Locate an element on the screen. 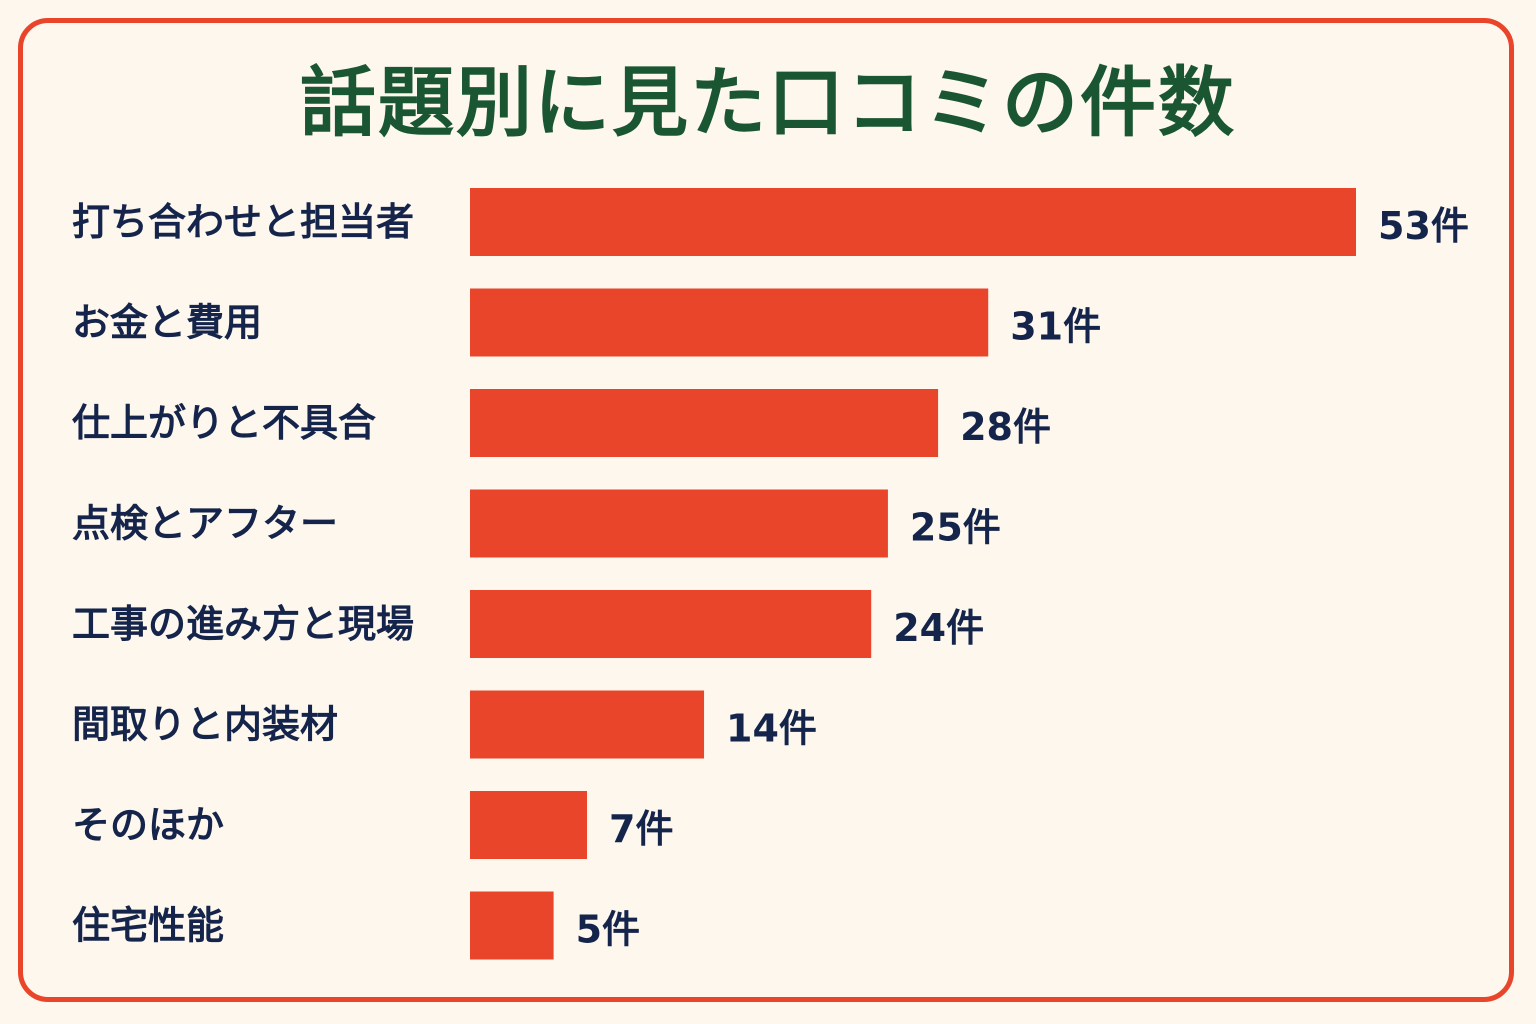 This screenshot has height=1024, width=1536. category-label: 打ち合わせと担当者 is located at coordinates (243, 222).